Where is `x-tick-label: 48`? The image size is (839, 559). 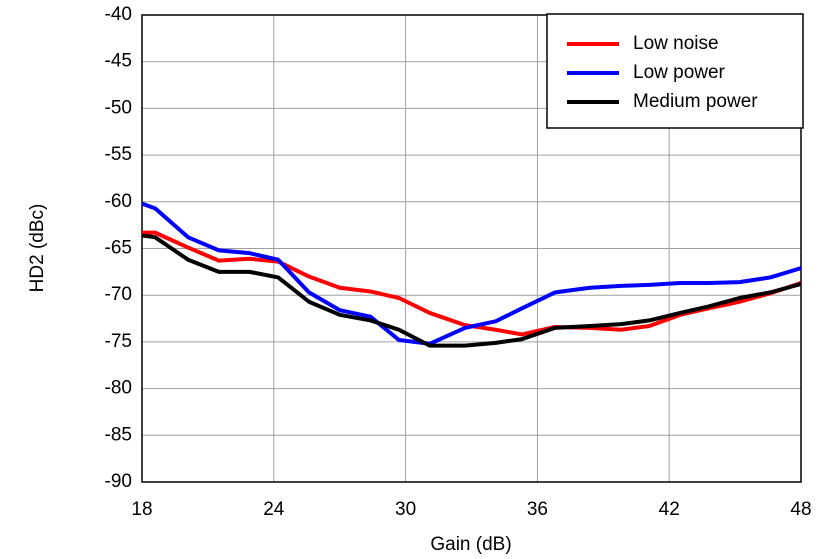 x-tick-label: 48 is located at coordinates (800, 509).